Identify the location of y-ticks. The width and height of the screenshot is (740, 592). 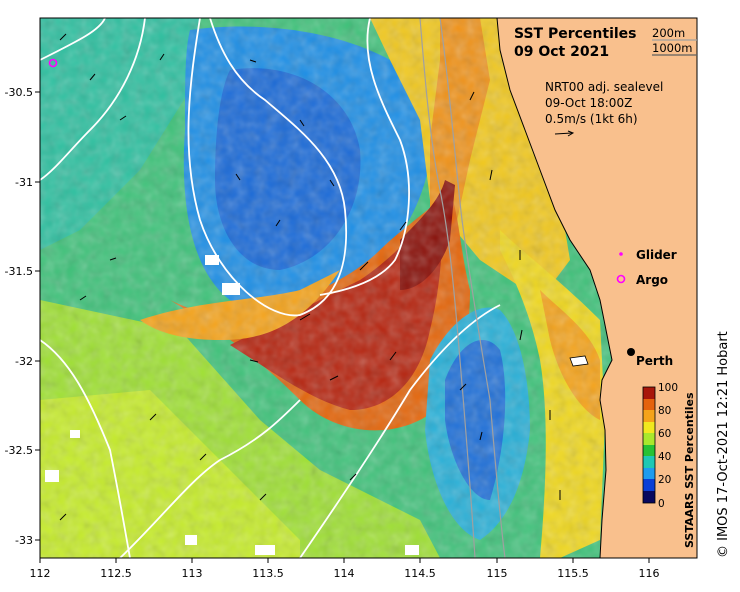
(37, 316).